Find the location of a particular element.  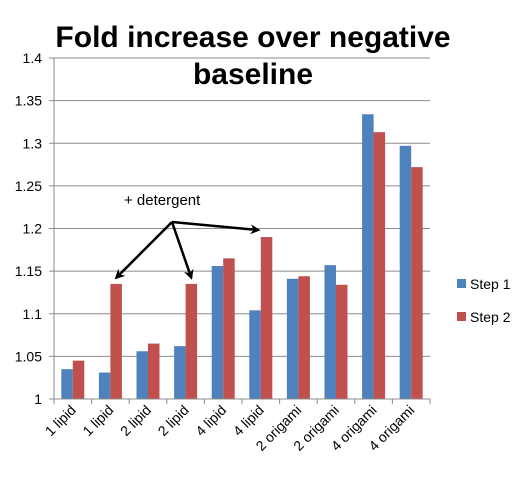

legend-label-step-1: Step 1 is located at coordinates (490, 284).